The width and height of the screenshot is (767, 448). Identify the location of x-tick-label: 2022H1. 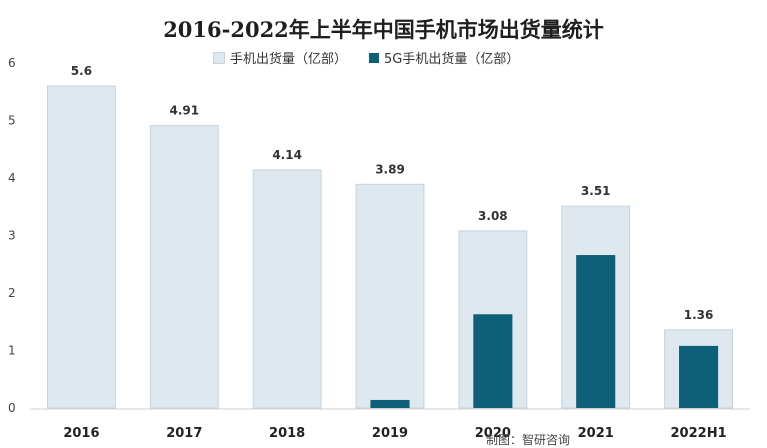
(699, 433).